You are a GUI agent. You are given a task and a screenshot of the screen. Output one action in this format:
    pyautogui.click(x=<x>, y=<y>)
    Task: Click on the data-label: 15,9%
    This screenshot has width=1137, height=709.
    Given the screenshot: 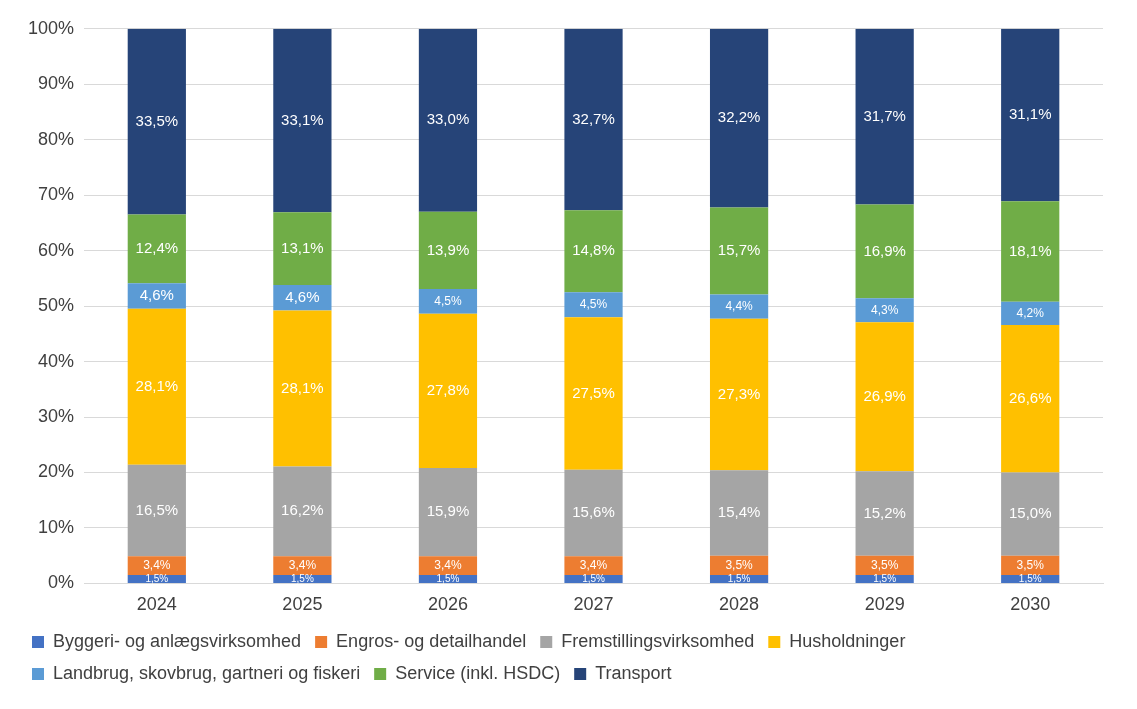 What is the action you would take?
    pyautogui.click(x=448, y=511)
    